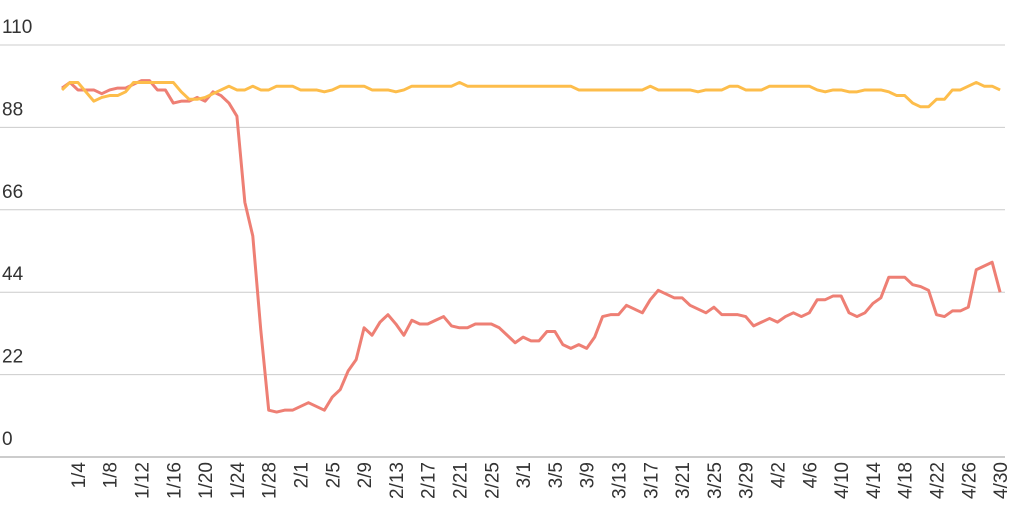  Describe the element at coordinates (12, 357) in the screenshot. I see `y-tick-label: 22` at that location.